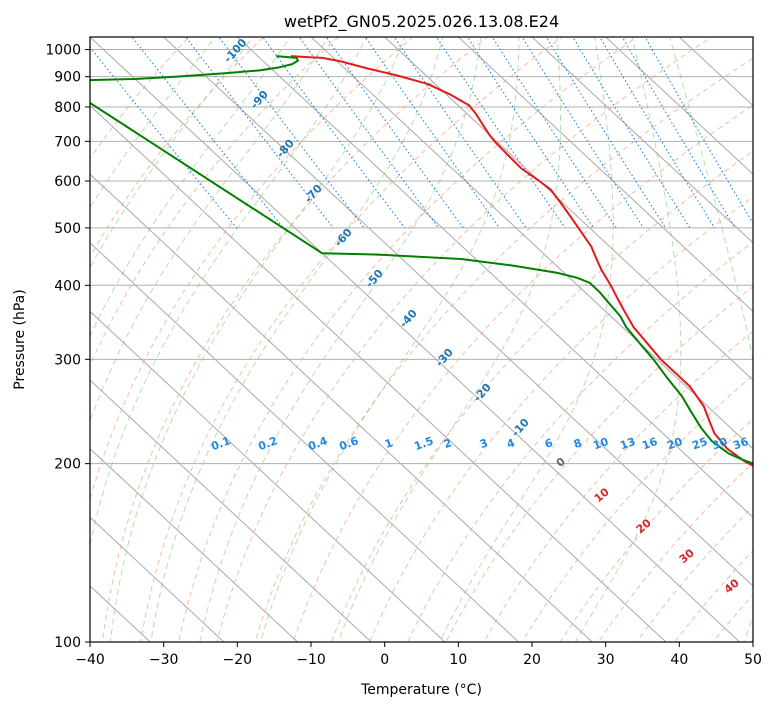 The height and width of the screenshot is (708, 775). What do you see at coordinates (421, 22) in the screenshot?
I see `chart-title: wetPf2_GN05.2025.026.13.08.E24` at bounding box center [421, 22].